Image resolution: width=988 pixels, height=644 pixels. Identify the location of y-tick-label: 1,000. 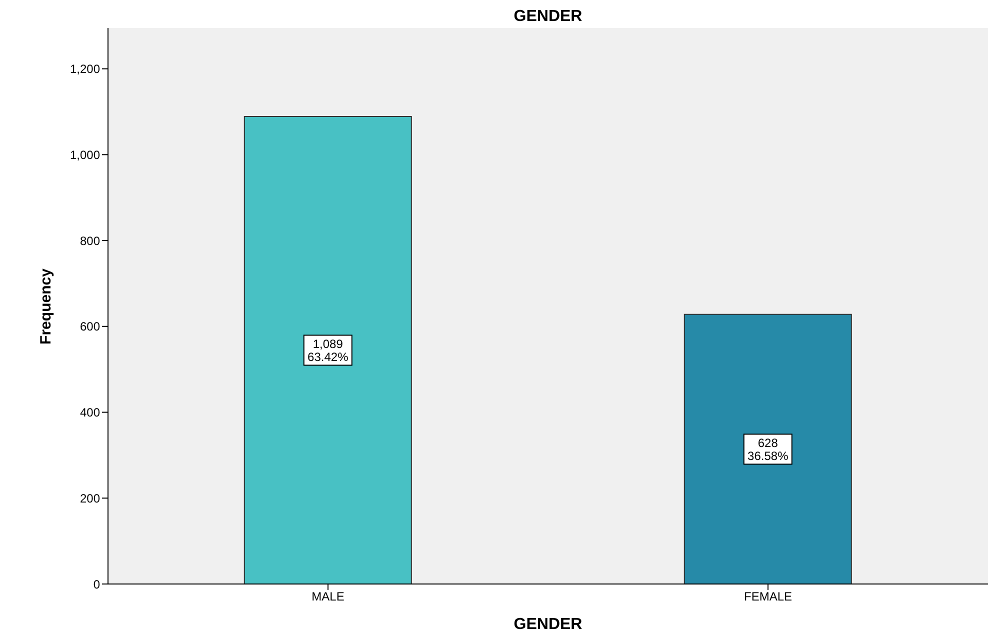
(85, 155).